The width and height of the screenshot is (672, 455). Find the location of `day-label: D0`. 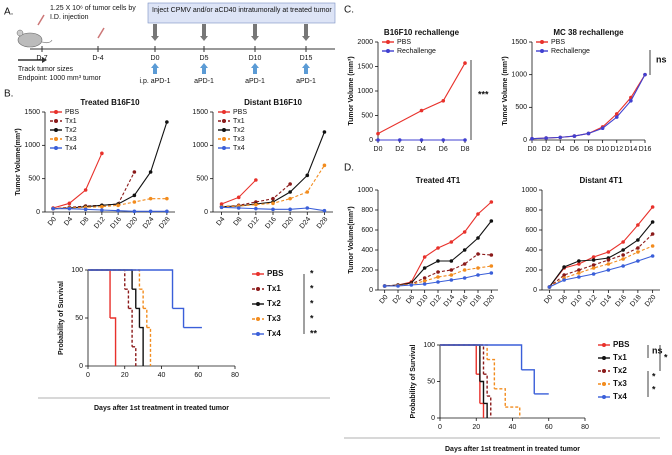

day-label: D0 is located at coordinates (155, 58).